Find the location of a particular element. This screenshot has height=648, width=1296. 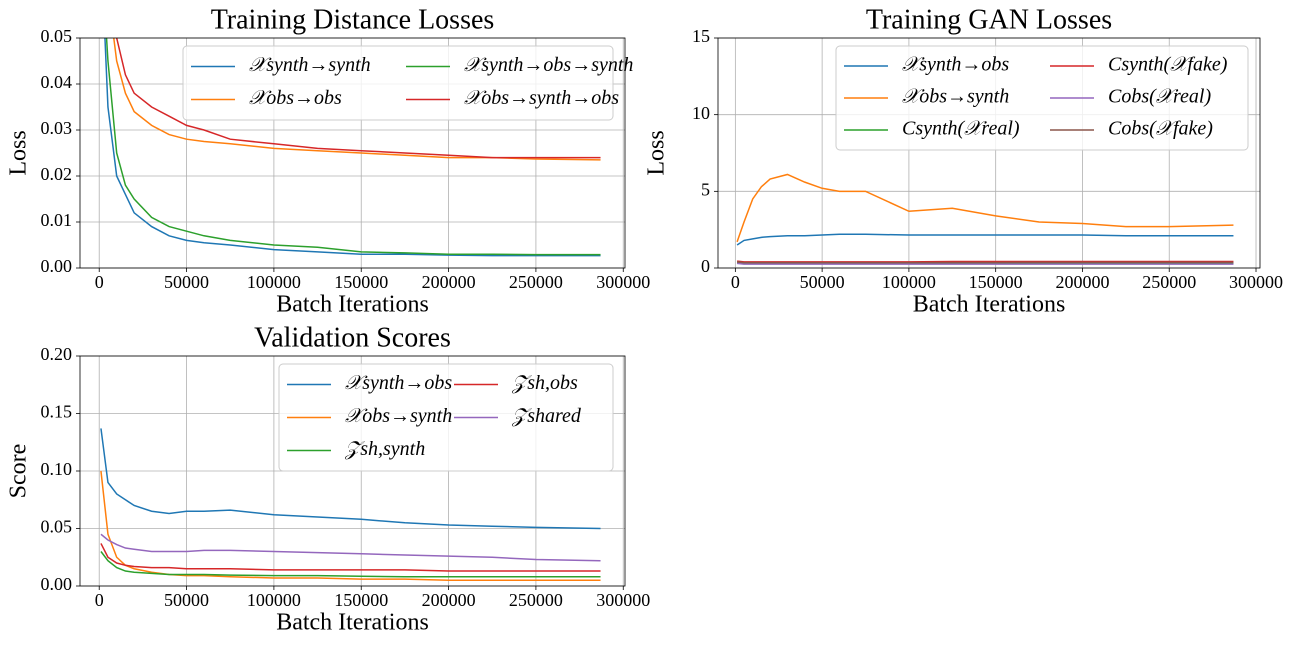

legend-label: Csynth(𝒳real) is located at coordinates (961, 129).